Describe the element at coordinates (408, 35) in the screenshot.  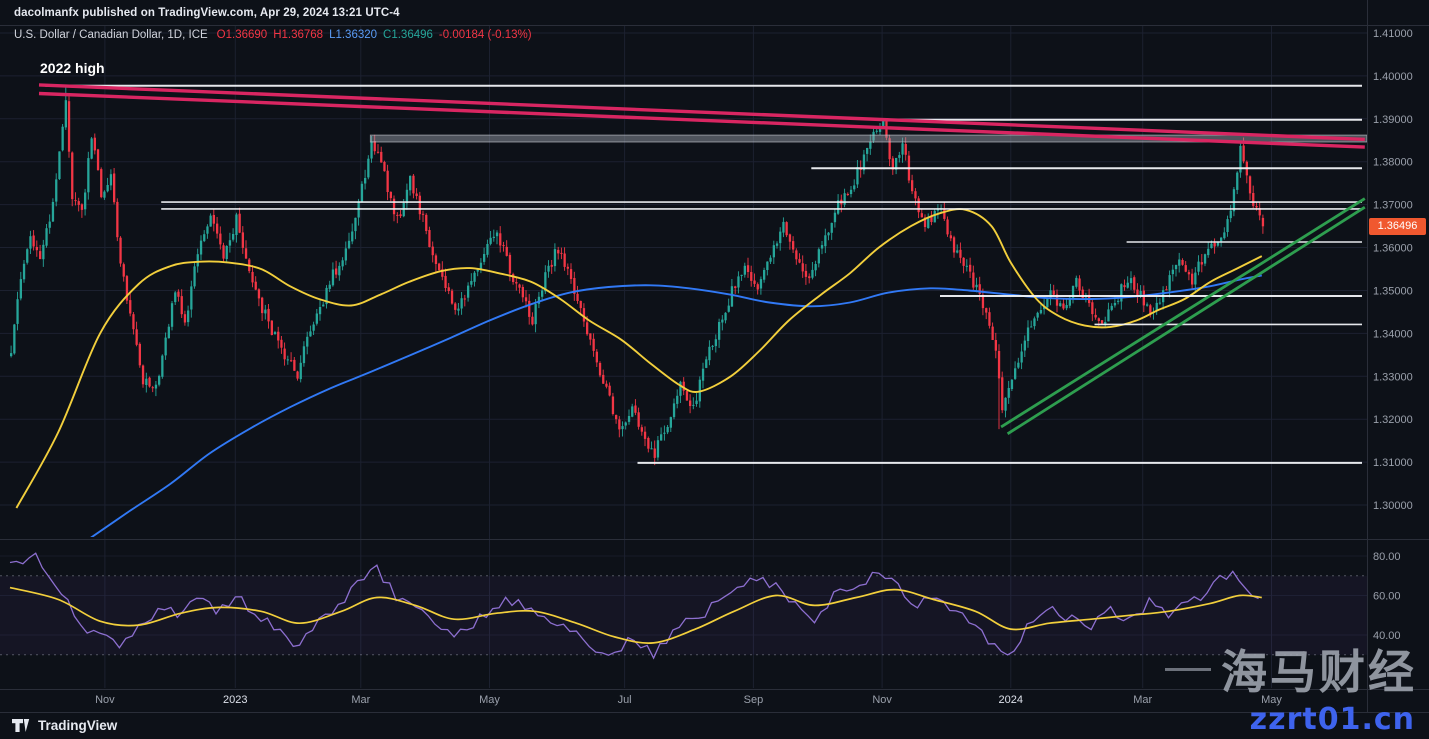
I see `ohlc-close: C1.36496` at that location.